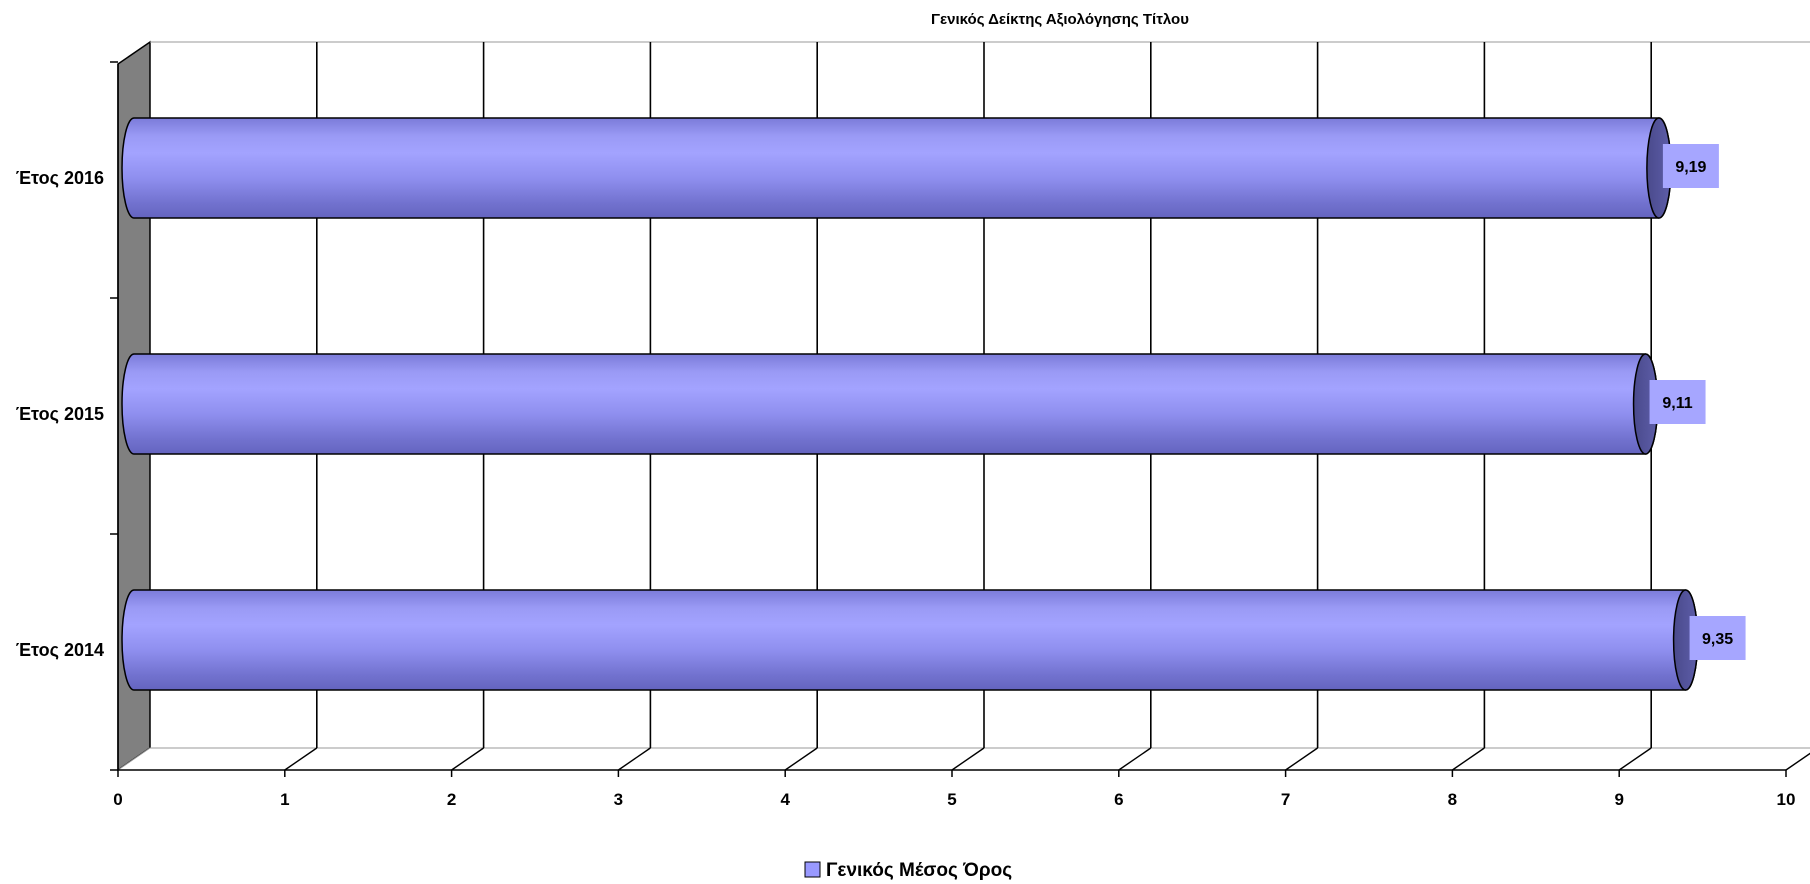 The width and height of the screenshot is (1810, 884). What do you see at coordinates (60, 414) in the screenshot?
I see `y-category-label: Έτος 2015` at bounding box center [60, 414].